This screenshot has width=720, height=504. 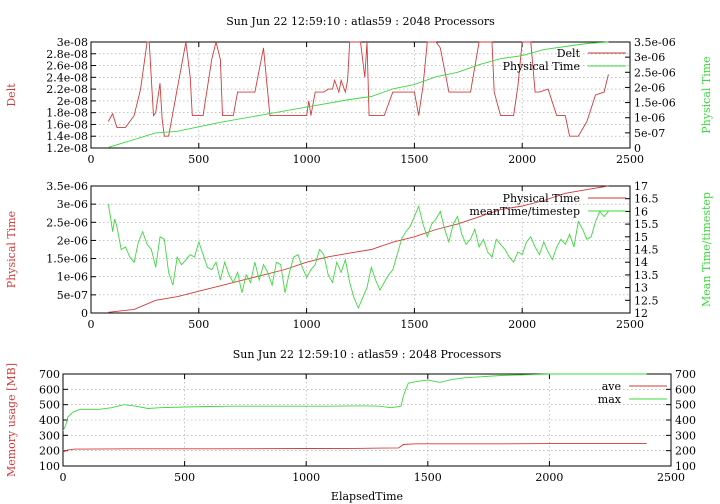 I want to click on y2-tick-label: 3e-06, so click(x=649, y=57).